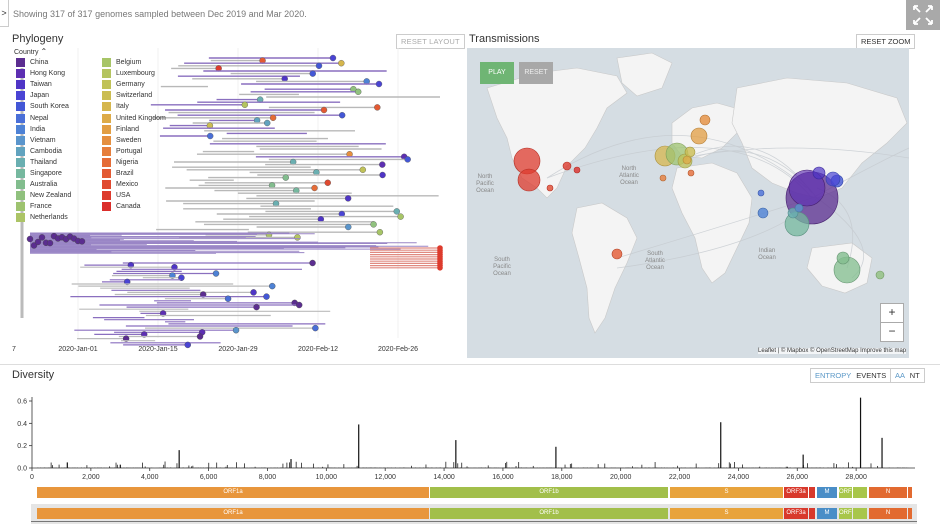  Describe the element at coordinates (34, 85) in the screenshot. I see `legend-item: Taiwan` at that location.